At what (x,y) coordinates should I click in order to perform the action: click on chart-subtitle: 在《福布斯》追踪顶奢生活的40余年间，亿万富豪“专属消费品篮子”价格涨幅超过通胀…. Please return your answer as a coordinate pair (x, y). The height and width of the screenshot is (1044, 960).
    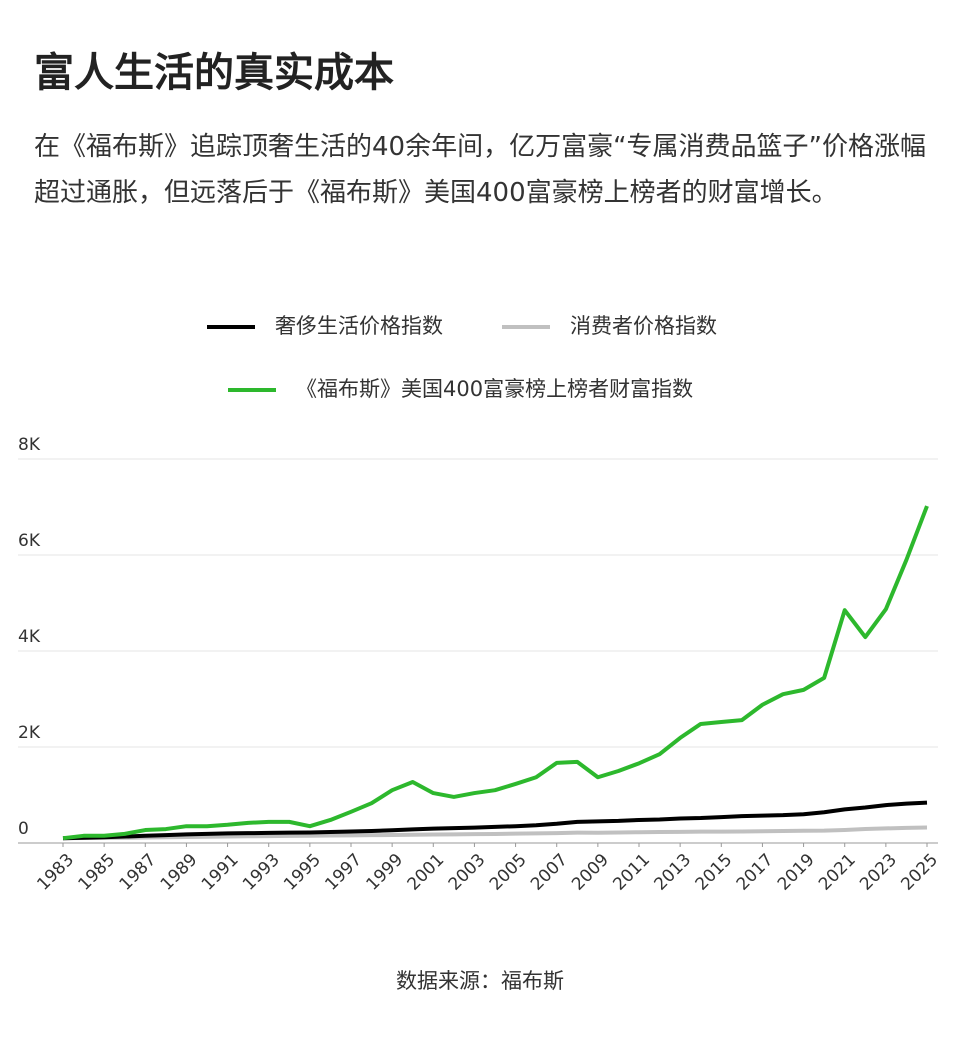
    Looking at the image, I should click on (480, 170).